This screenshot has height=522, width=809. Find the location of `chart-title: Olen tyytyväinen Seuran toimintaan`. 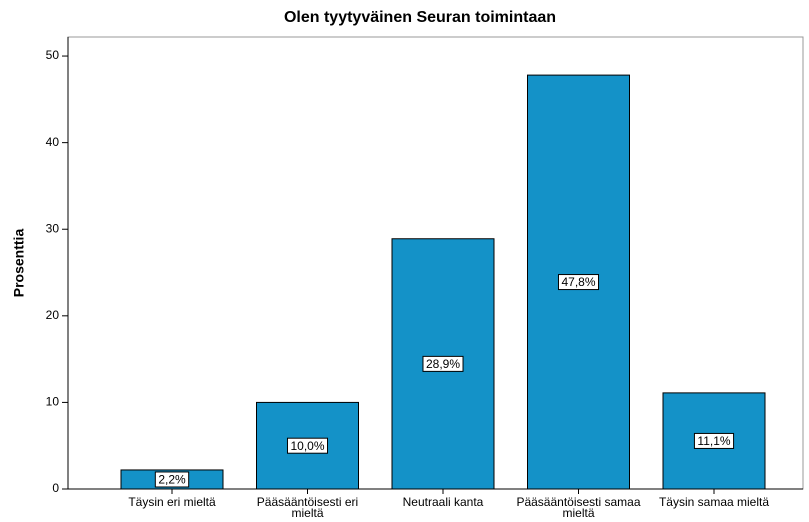

chart-title: Olen tyytyväinen Seuran toimintaan is located at coordinates (420, 17).